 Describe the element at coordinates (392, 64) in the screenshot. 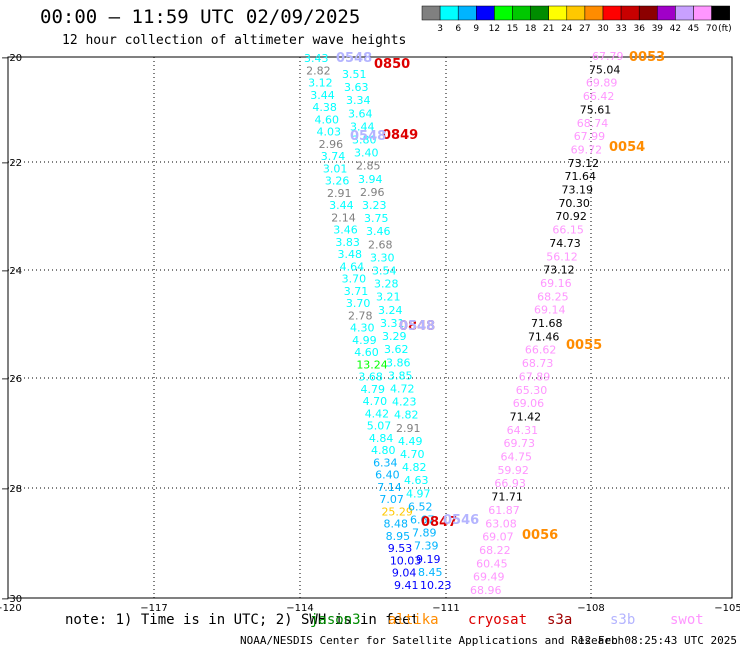

I see `pass-time-label: 0850` at that location.